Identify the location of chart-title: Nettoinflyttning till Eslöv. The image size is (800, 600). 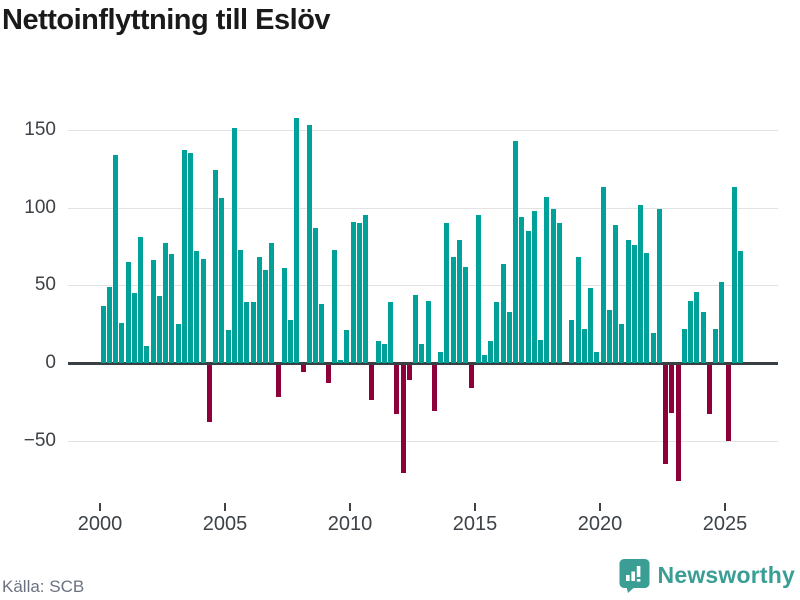
(166, 20).